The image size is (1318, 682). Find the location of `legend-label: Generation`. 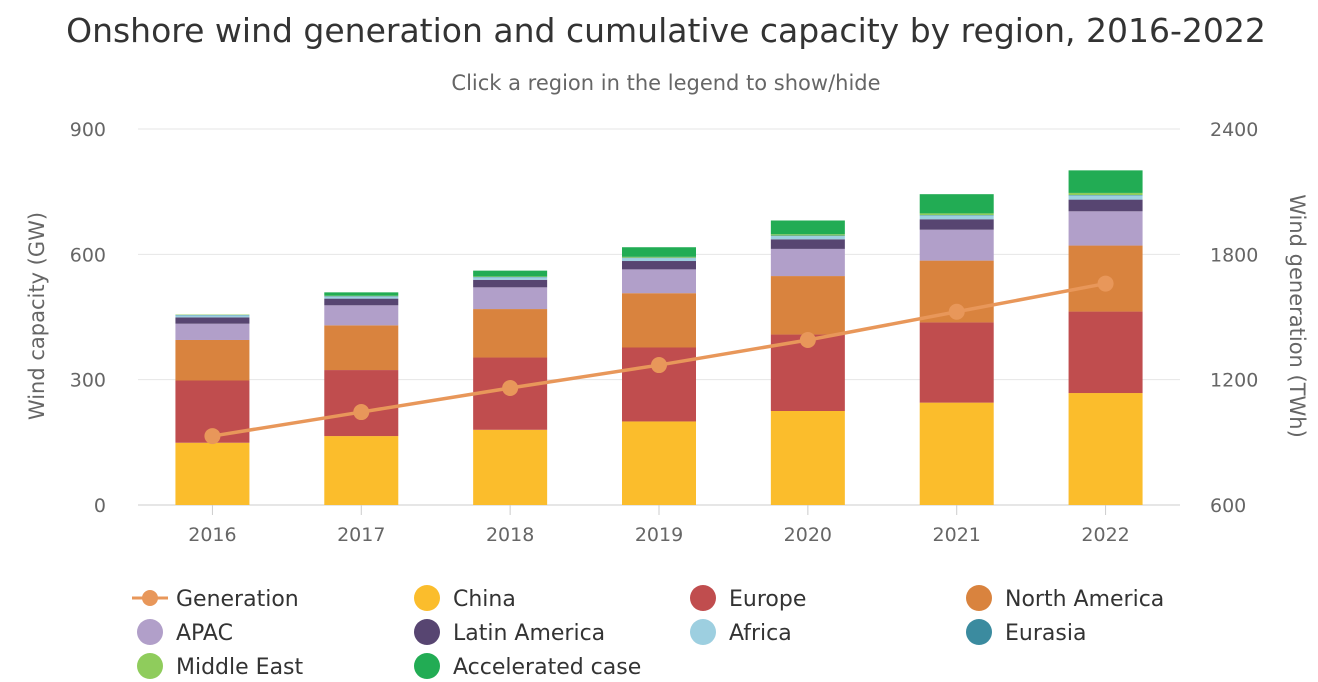

legend-label: Generation is located at coordinates (237, 599).